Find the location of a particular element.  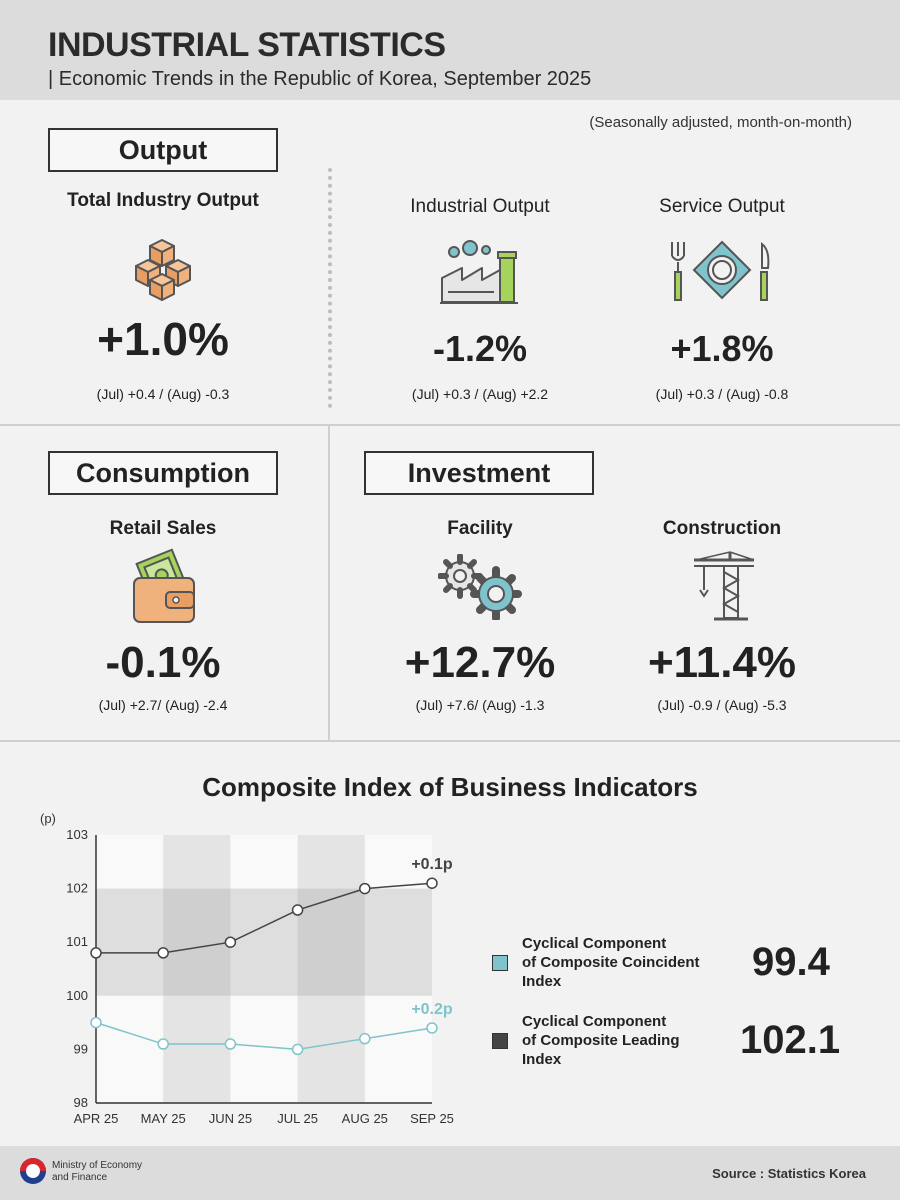

x-tick-label: AUG 25 is located at coordinates (365, 1118).